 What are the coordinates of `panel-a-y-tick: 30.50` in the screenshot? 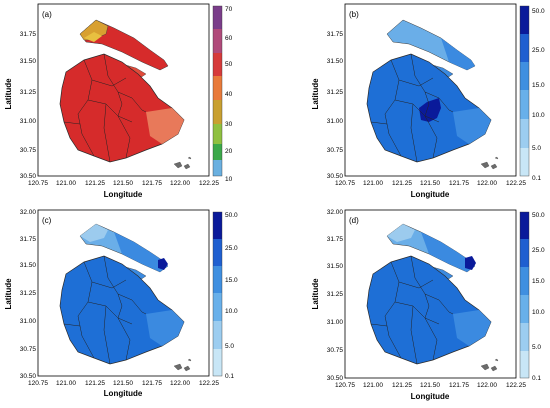 It's located at (28, 176).